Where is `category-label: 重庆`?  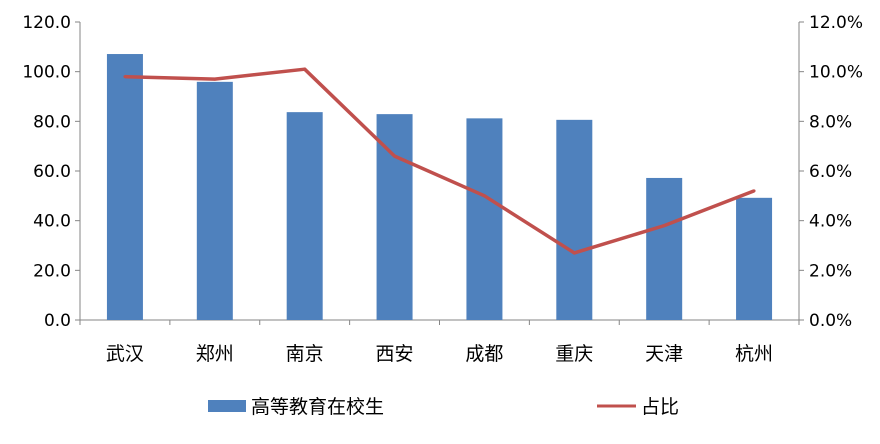 category-label: 重庆 is located at coordinates (574, 354).